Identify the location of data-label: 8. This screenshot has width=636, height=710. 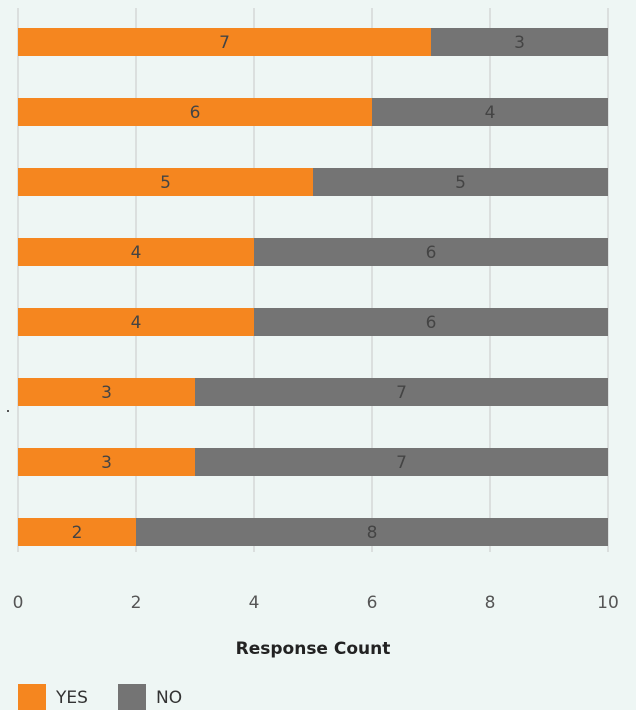
(372, 533).